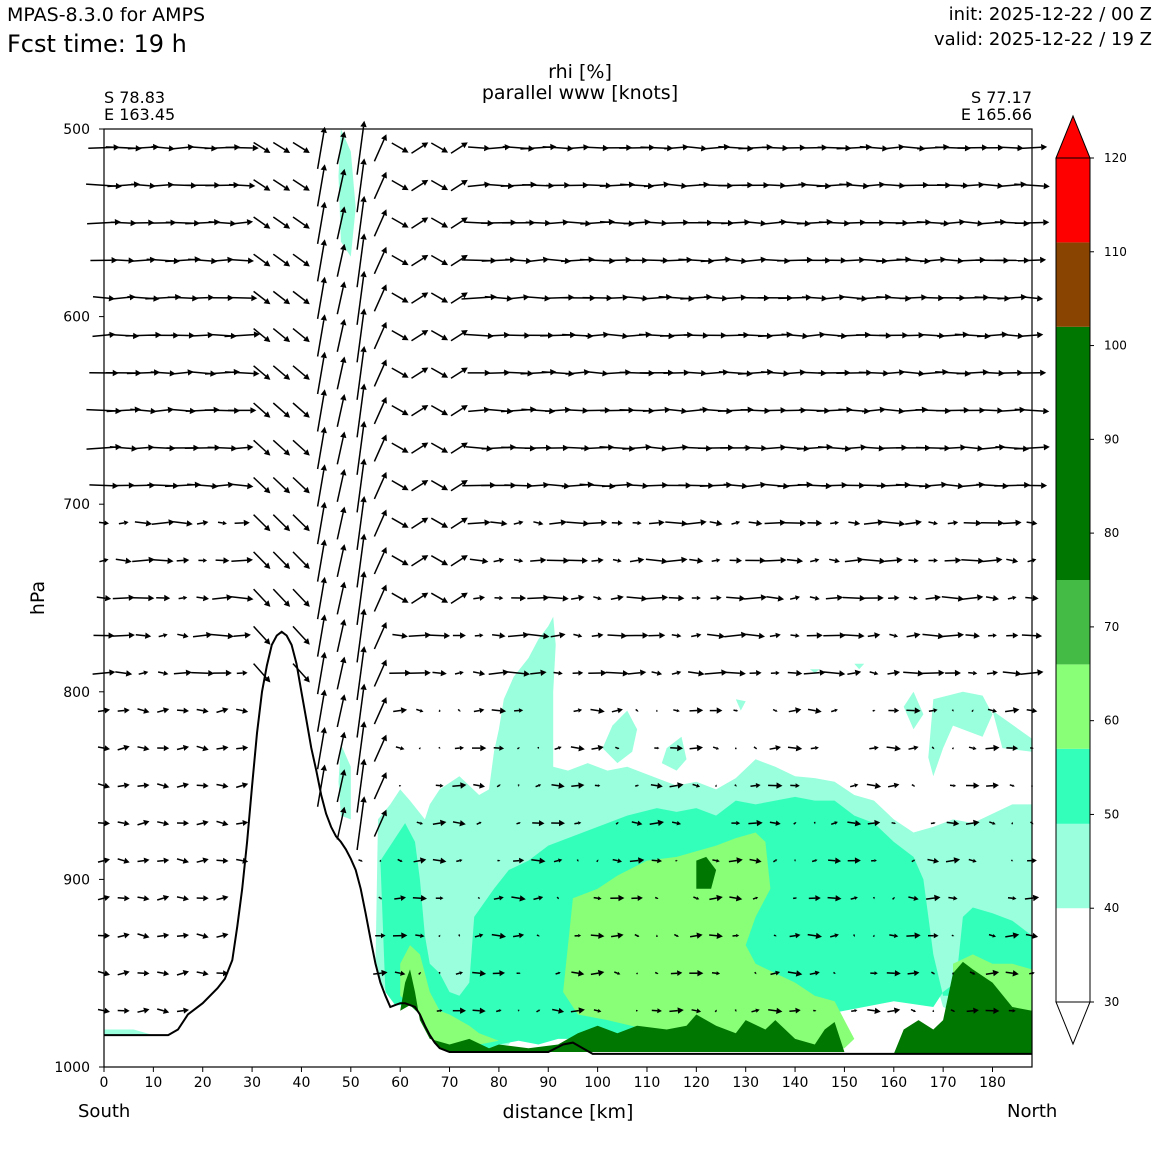  Describe the element at coordinates (745, 1083) in the screenshot. I see `x-tick-label: 130` at that location.